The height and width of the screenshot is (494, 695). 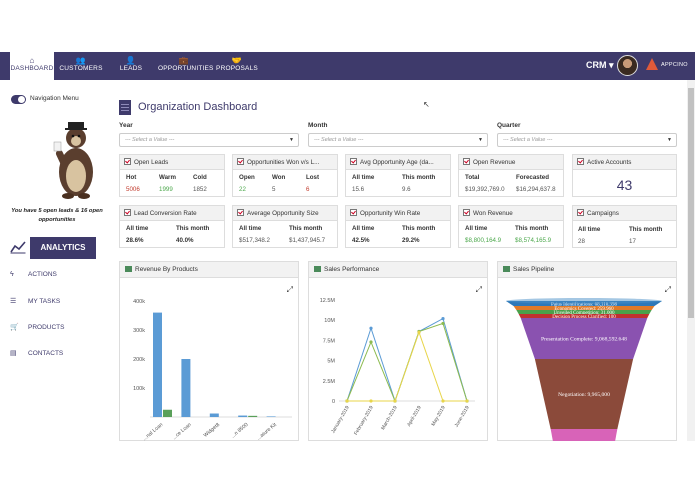 I want to click on page-scrollbar, so click(x=691, y=260).